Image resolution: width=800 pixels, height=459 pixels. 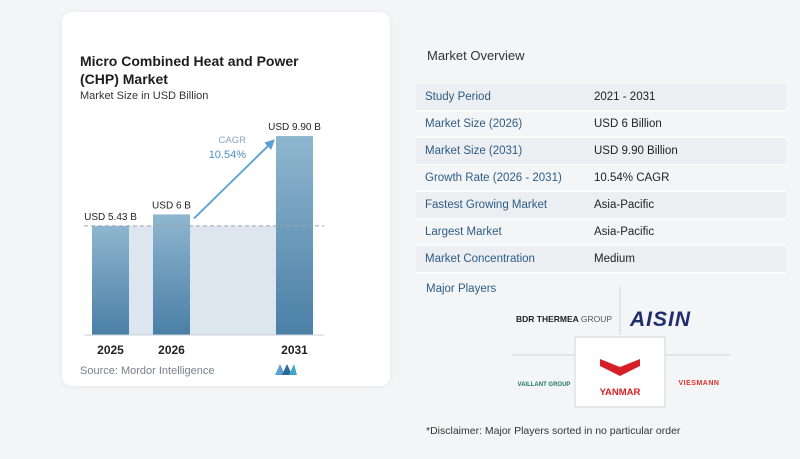 I want to click on overview-row: Growth Rate (2026 - 2031) 10.54% CAGR, so click(x=601, y=178).